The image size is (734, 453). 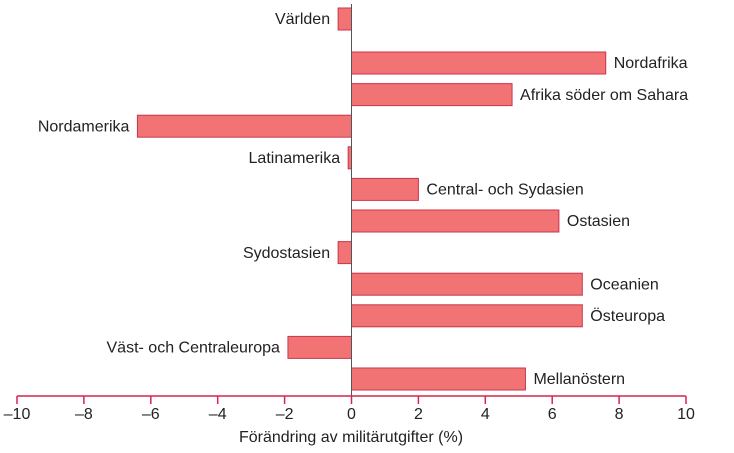 What do you see at coordinates (218, 414) in the screenshot?
I see `x-tick-label: –4` at bounding box center [218, 414].